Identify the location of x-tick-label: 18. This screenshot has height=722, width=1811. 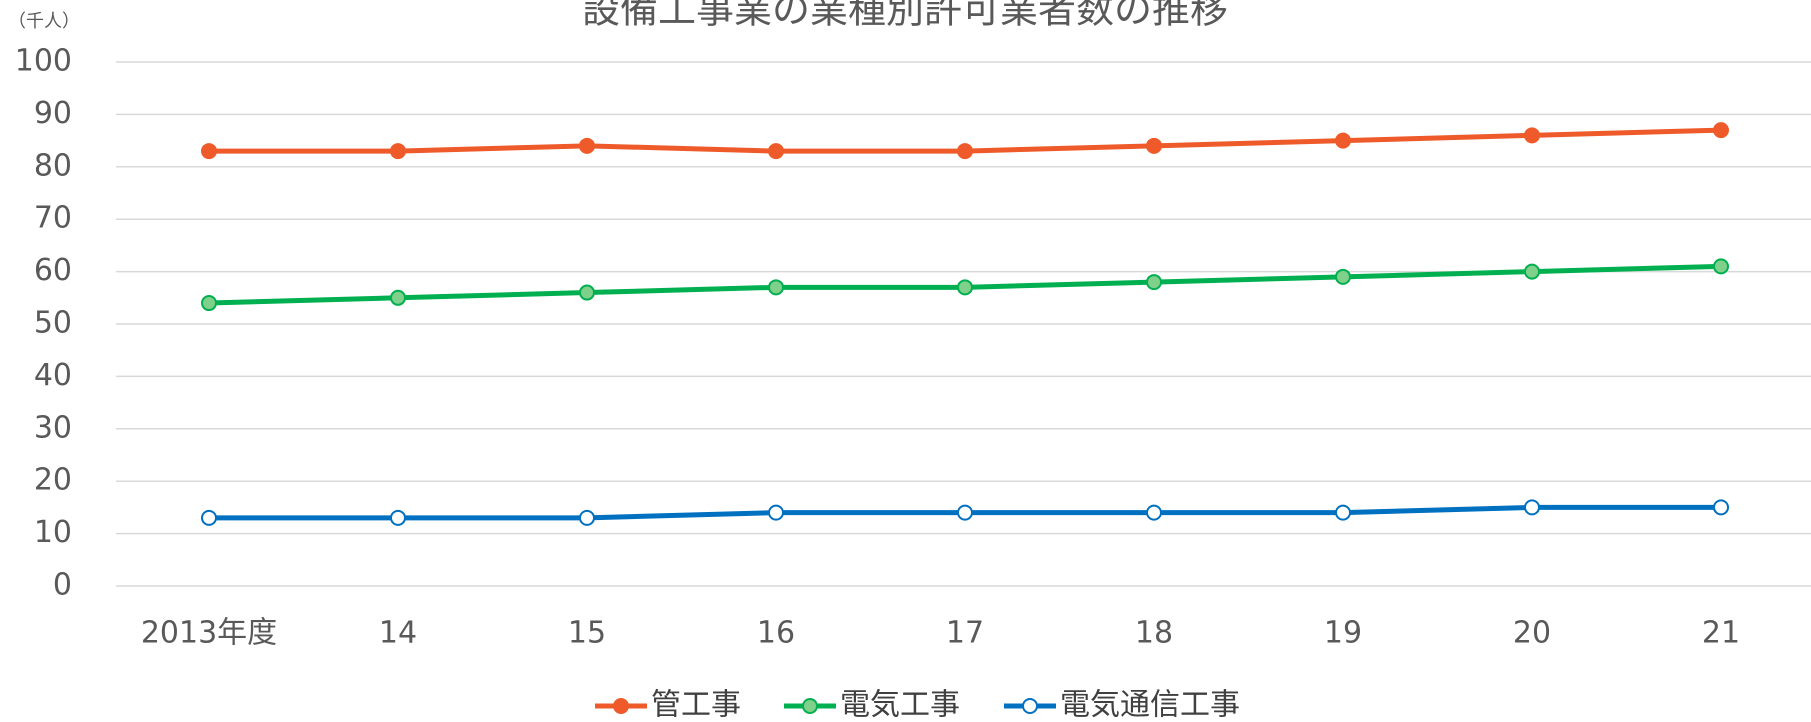
(1154, 633).